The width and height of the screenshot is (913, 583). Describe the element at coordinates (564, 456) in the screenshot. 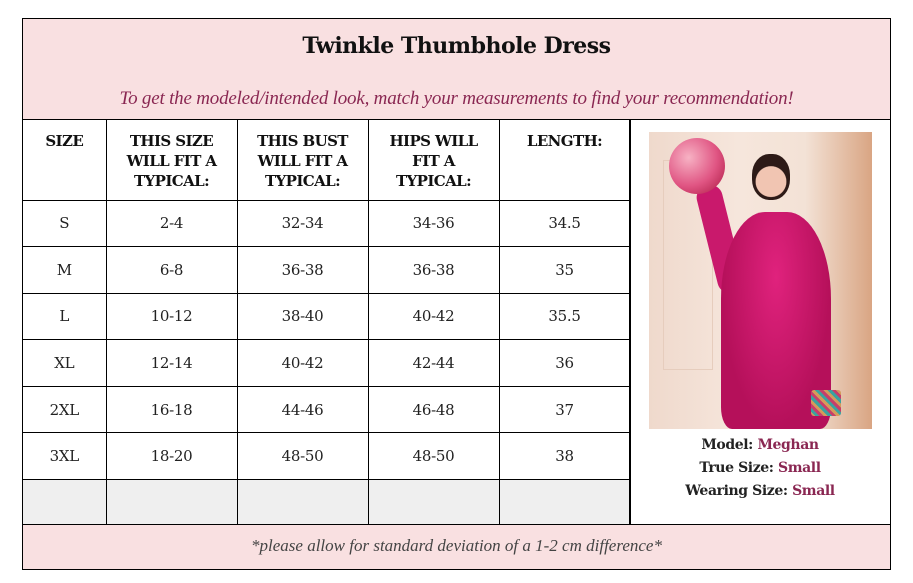

I see `cell-length: 38` at that location.